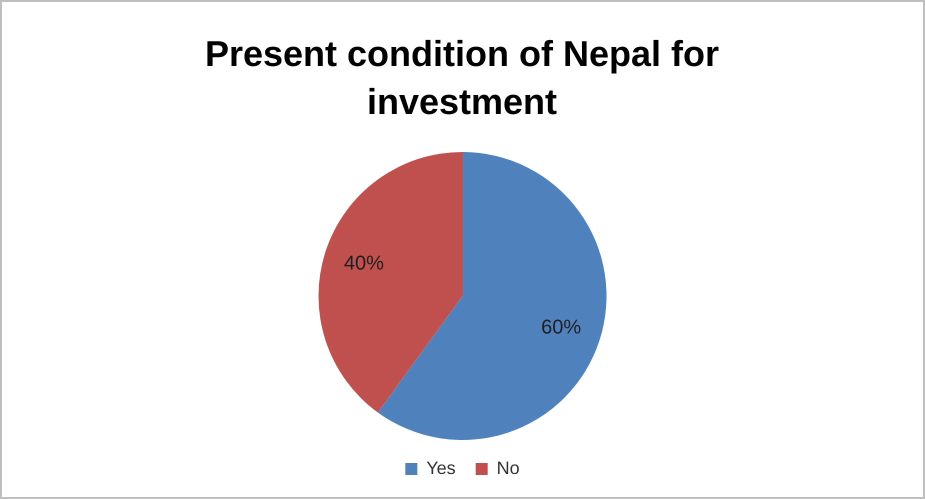 The image size is (925, 499). I want to click on legend-label: Yes, so click(441, 468).